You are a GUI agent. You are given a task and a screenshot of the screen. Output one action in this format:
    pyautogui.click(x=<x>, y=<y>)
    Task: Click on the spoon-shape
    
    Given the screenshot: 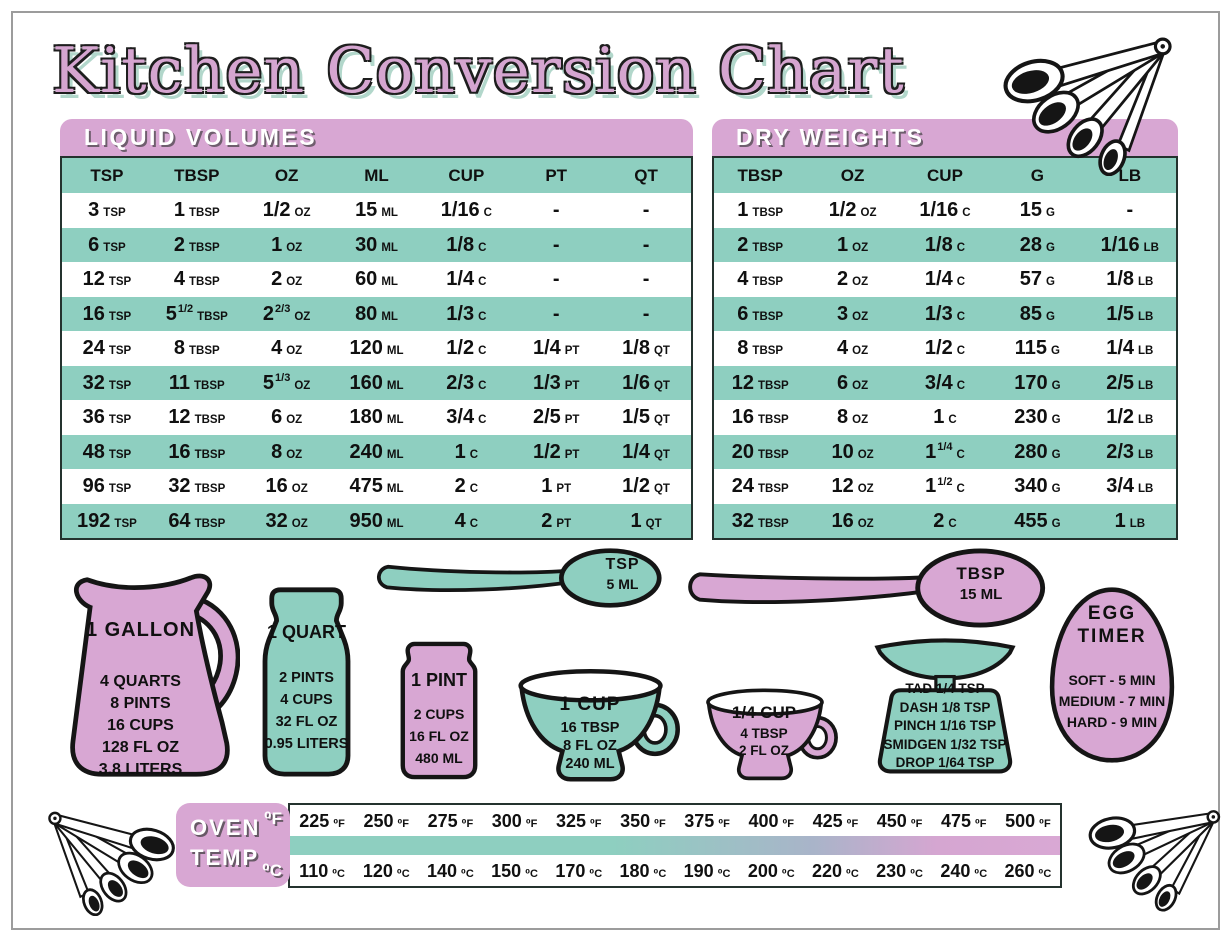 What is the action you would take?
    pyautogui.click(x=867, y=588)
    